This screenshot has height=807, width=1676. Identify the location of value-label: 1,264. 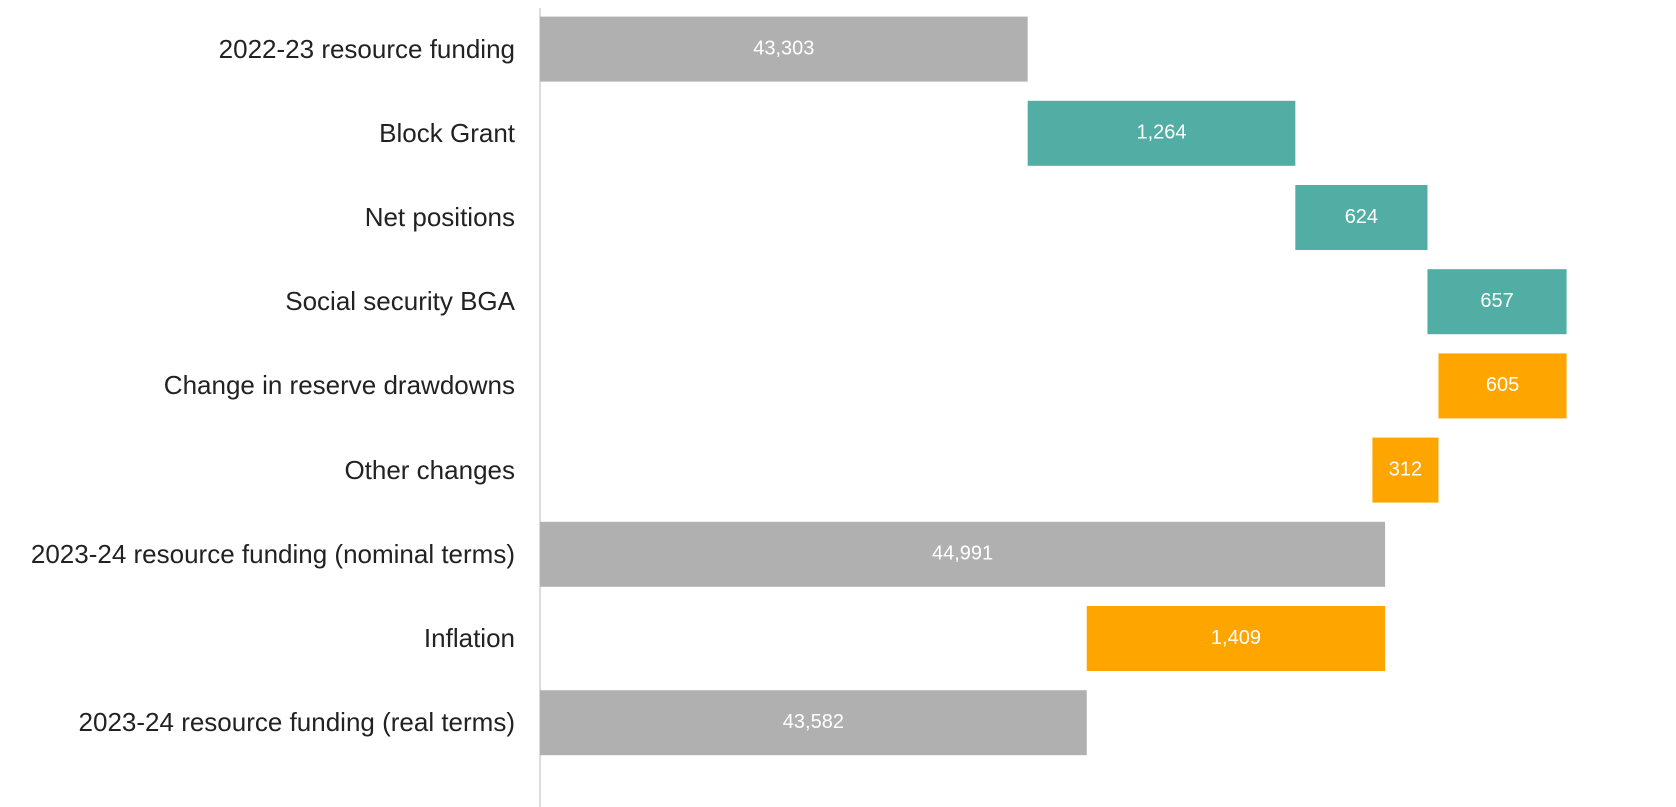
(1161, 133).